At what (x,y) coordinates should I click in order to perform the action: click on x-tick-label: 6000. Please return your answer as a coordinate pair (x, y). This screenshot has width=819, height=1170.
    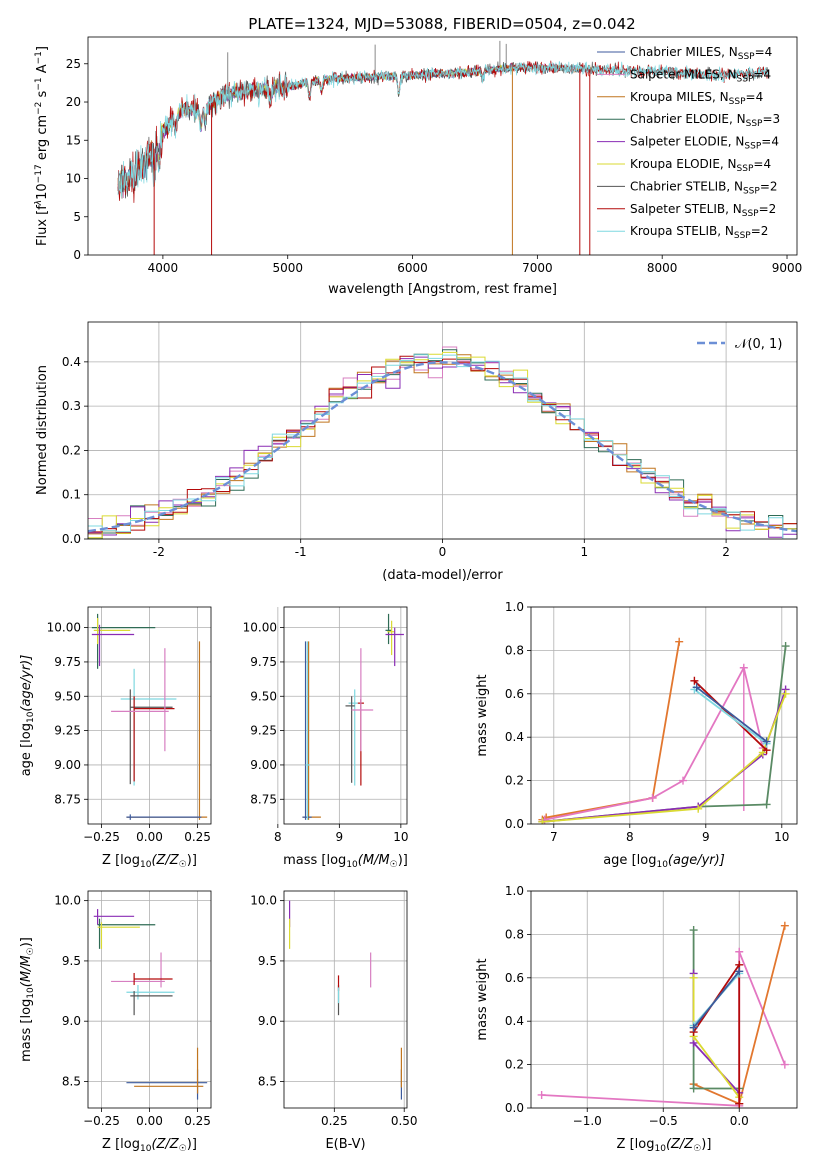
    Looking at the image, I should click on (412, 268).